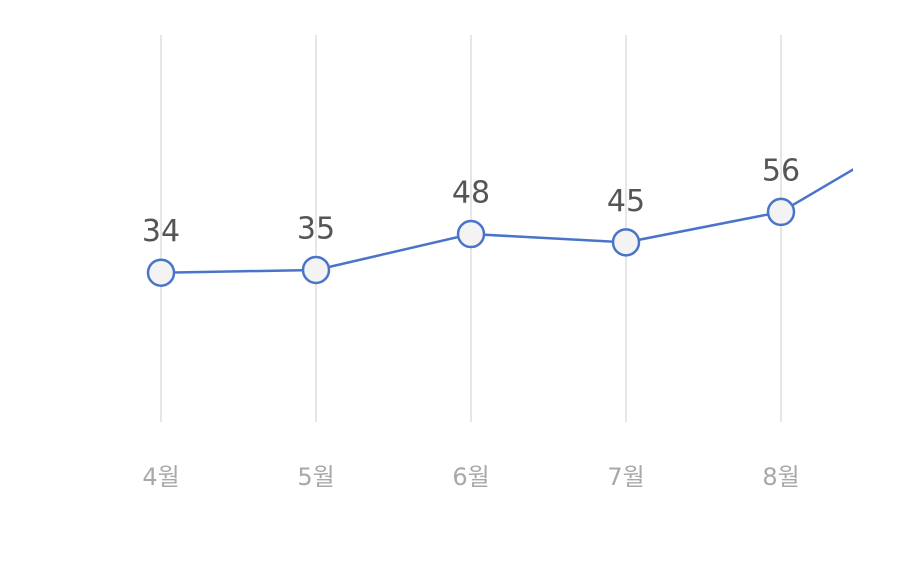 This screenshot has height=570, width=900. Describe the element at coordinates (315, 477) in the screenshot. I see `x-tick-label: 5월` at that location.